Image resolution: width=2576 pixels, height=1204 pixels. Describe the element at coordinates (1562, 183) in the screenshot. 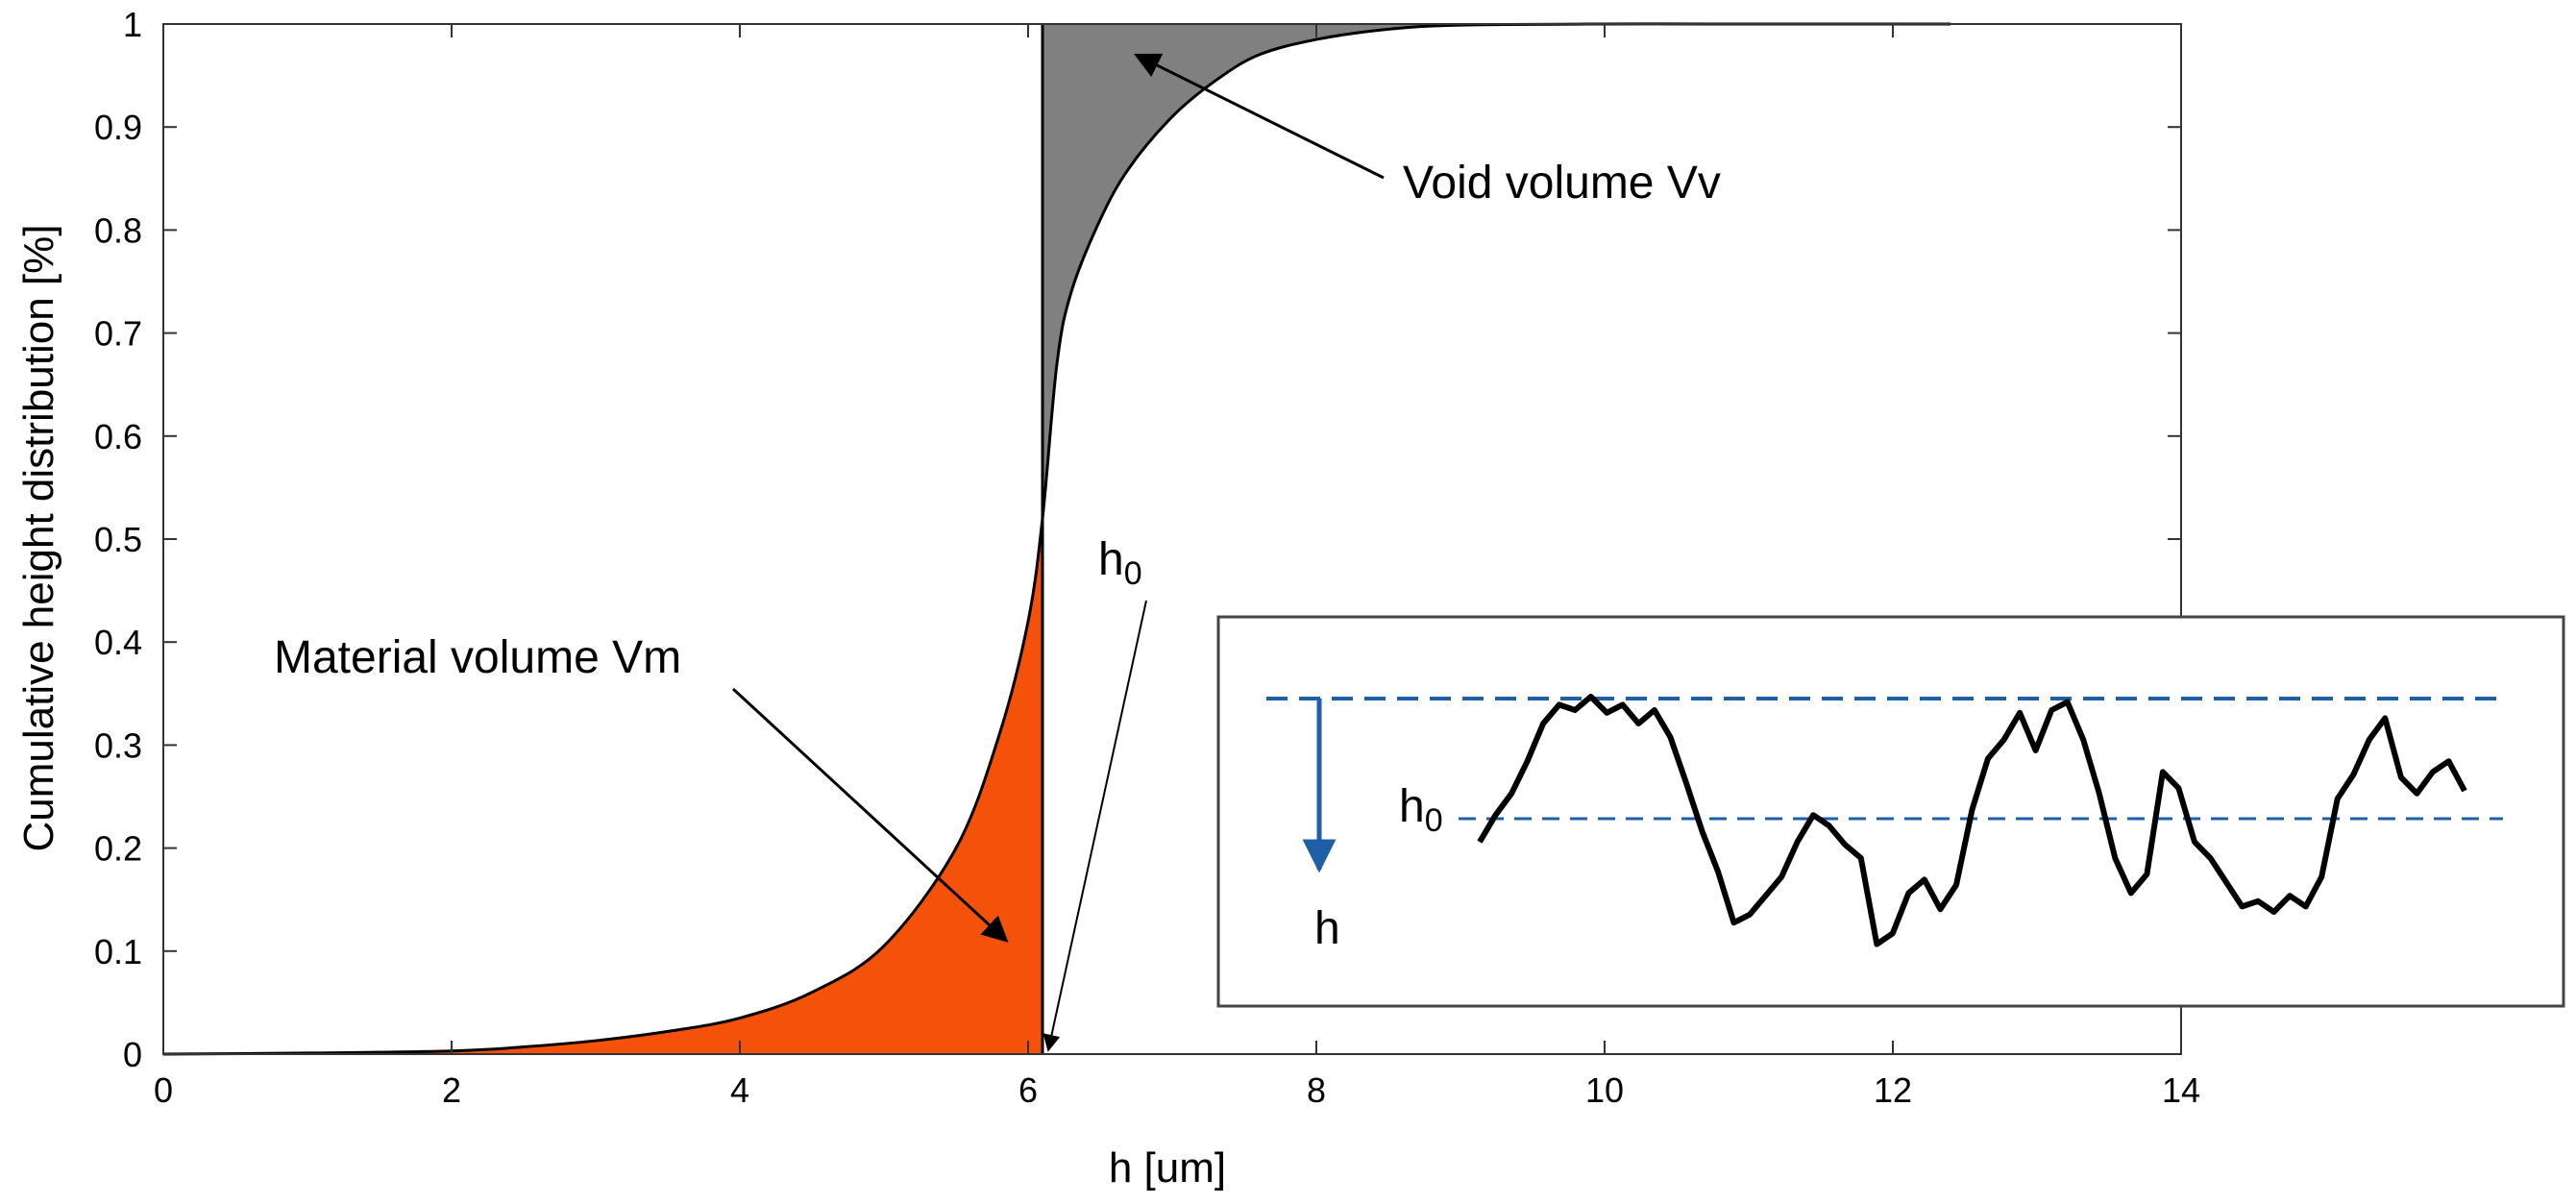

I see `void-volume-label: Void volume Vv` at that location.